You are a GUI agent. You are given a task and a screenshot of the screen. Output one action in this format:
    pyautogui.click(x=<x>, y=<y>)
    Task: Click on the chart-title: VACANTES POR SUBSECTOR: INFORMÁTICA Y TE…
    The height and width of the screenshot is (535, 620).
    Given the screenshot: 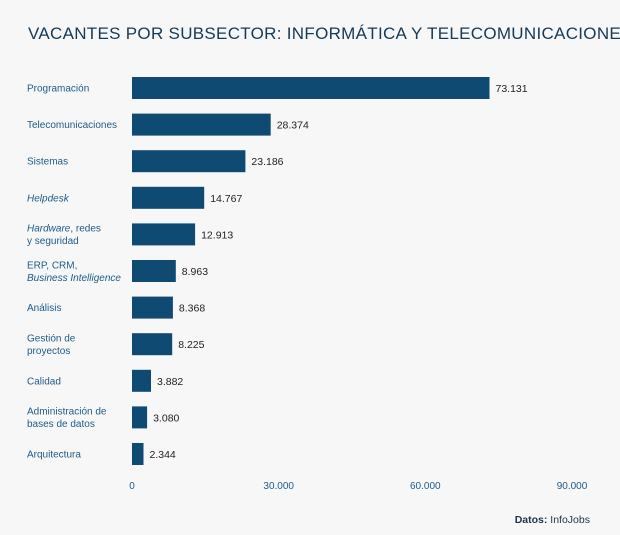 What is the action you would take?
    pyautogui.click(x=324, y=33)
    